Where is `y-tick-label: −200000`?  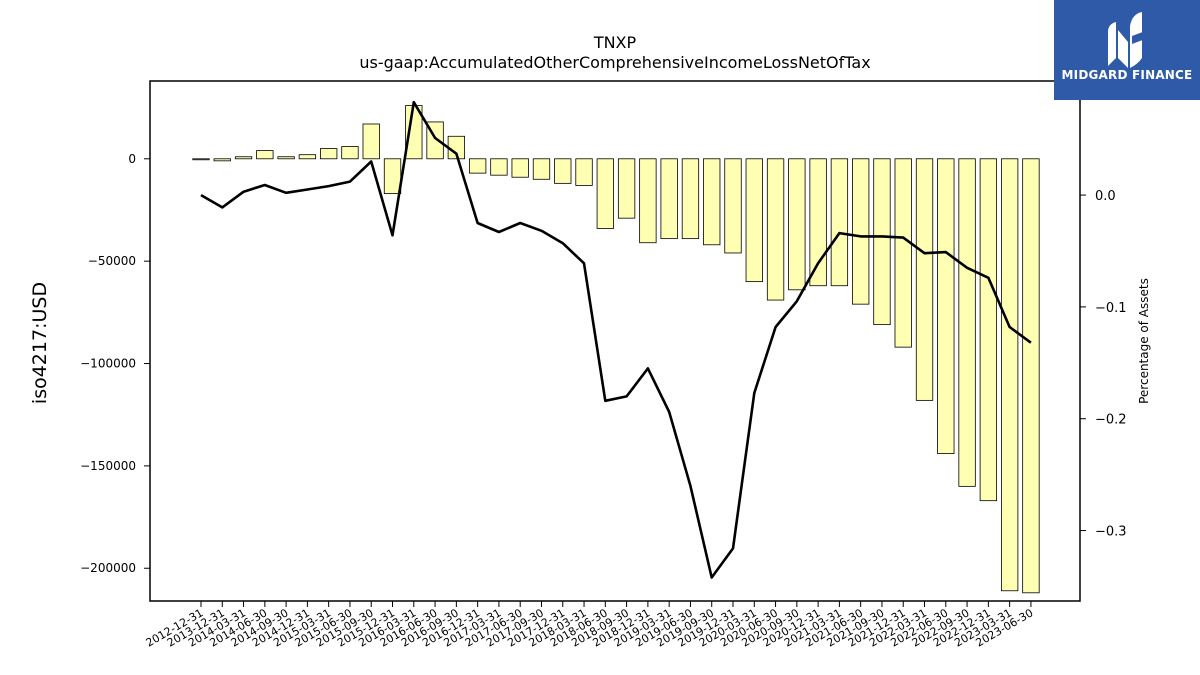
y-tick-label: −200000 is located at coordinates (108, 568).